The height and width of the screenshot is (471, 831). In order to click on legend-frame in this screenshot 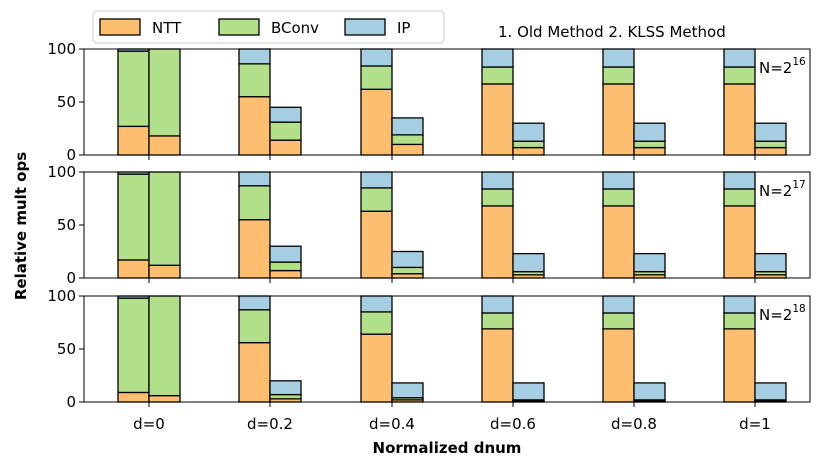, I will do `click(268, 27)`.